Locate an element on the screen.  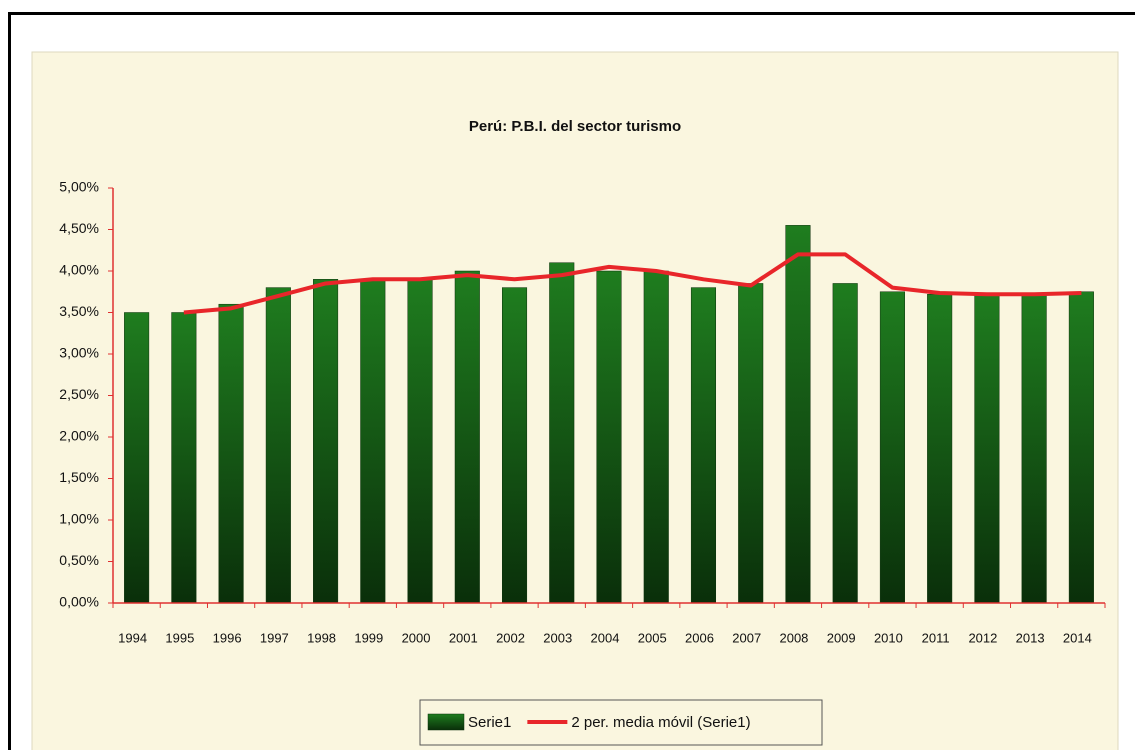
y-tick-label: 3,50% is located at coordinates (79, 311).